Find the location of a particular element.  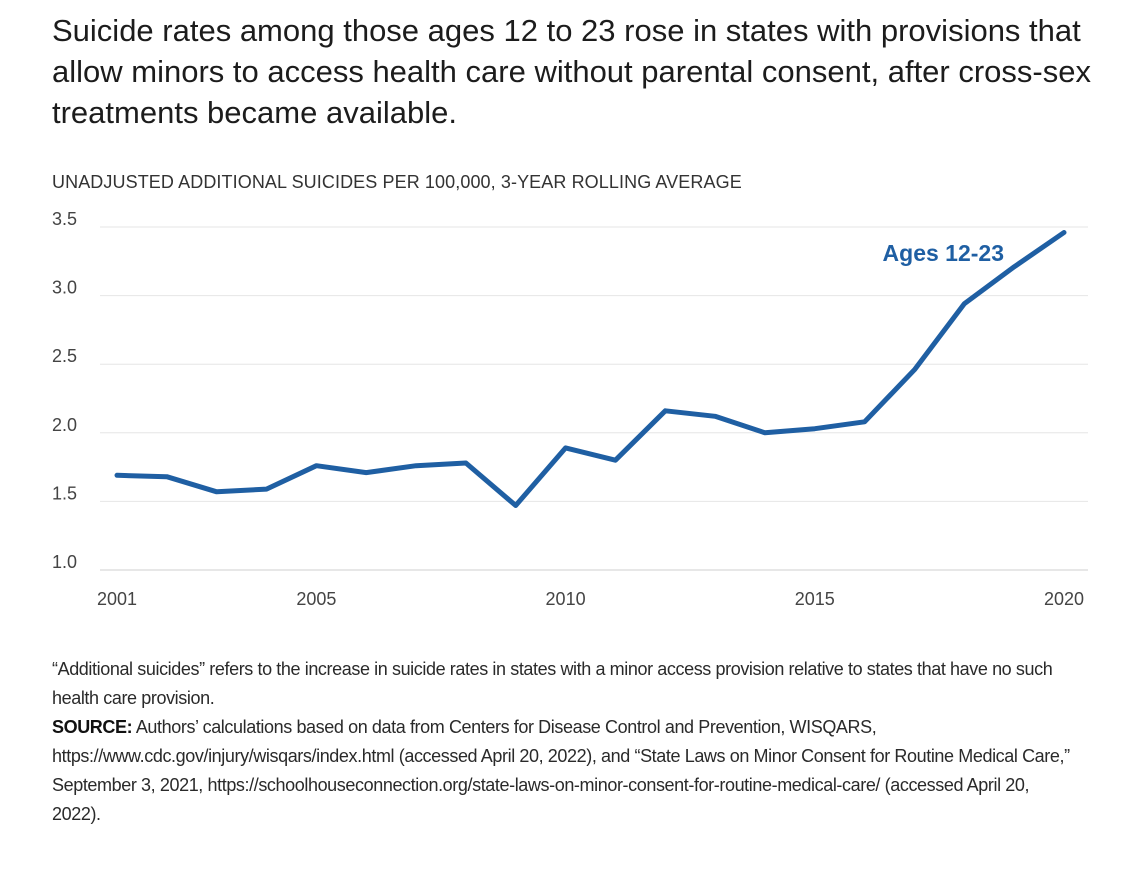

y-tick-label: 2.0 is located at coordinates (64, 425).